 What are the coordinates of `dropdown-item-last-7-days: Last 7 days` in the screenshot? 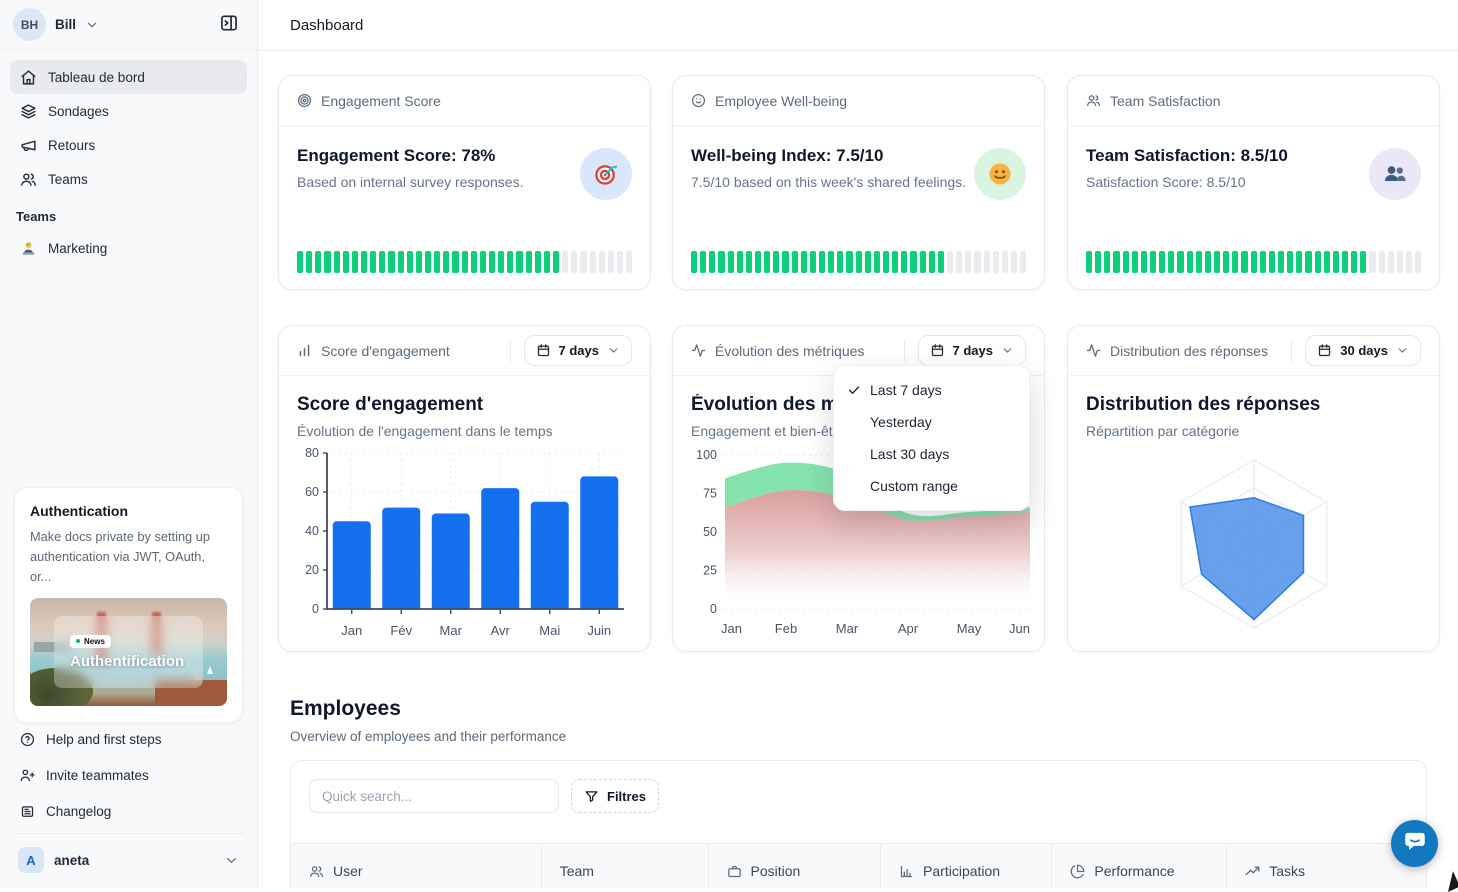 It's located at (931, 390).